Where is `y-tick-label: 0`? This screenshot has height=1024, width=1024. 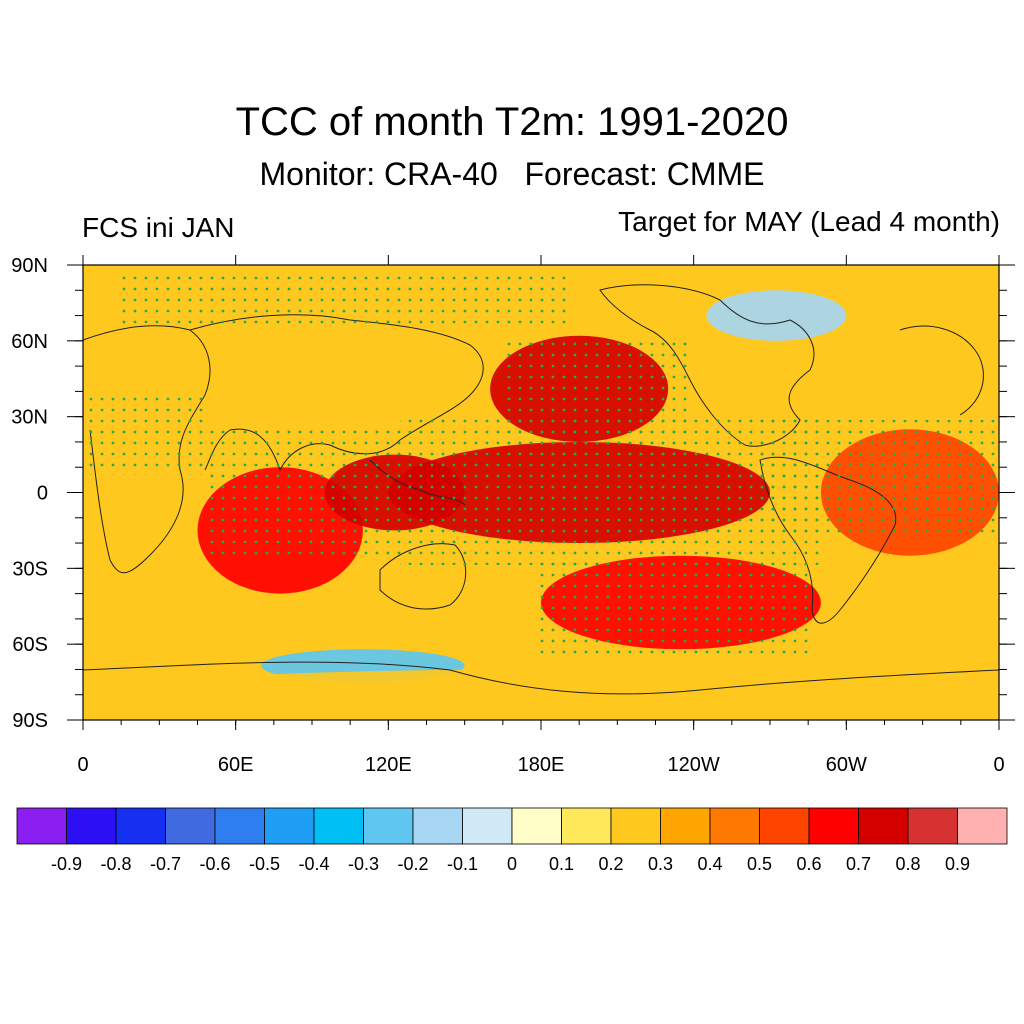
y-tick-label: 0 is located at coordinates (42, 494).